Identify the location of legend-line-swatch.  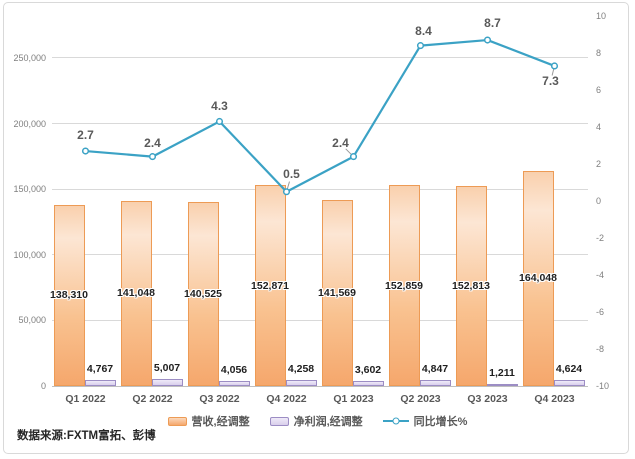
(395, 421).